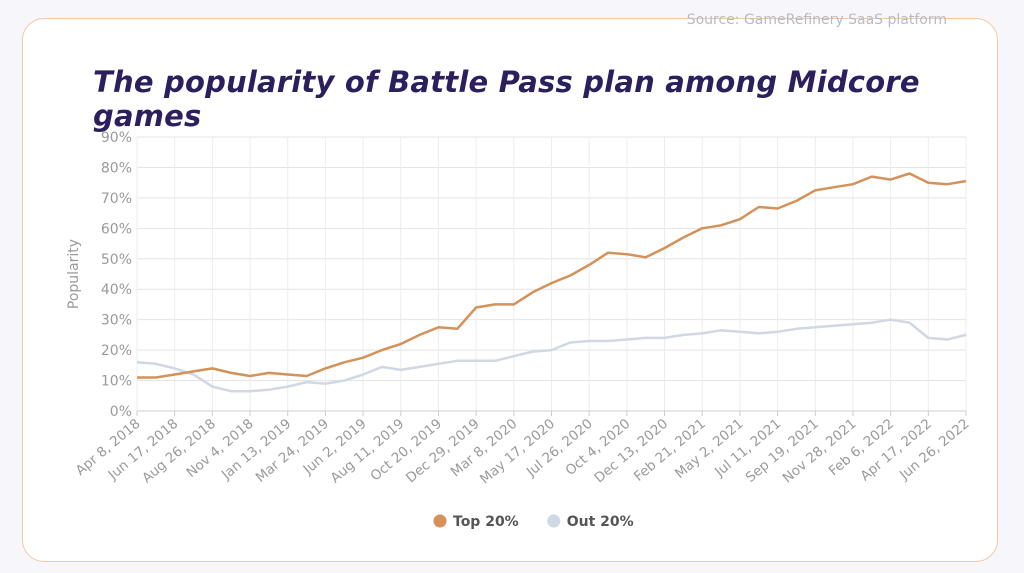 Image resolution: width=1024 pixels, height=573 pixels. I want to click on y-tick-label: 10%, so click(116, 382).